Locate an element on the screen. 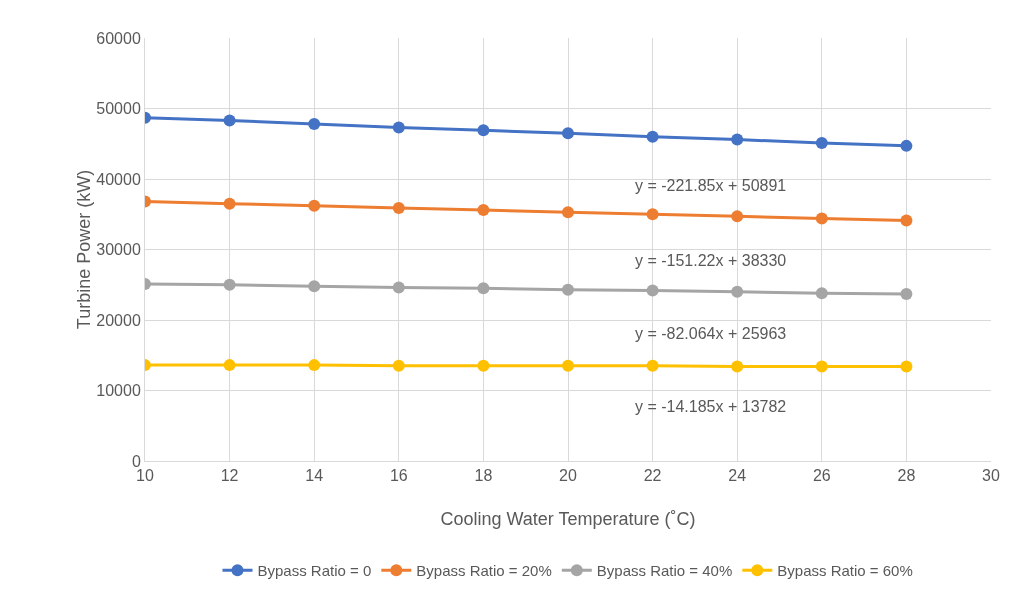 Image resolution: width=1016 pixels, height=611 pixels. y-tick-label: 30000 is located at coordinates (118, 250).